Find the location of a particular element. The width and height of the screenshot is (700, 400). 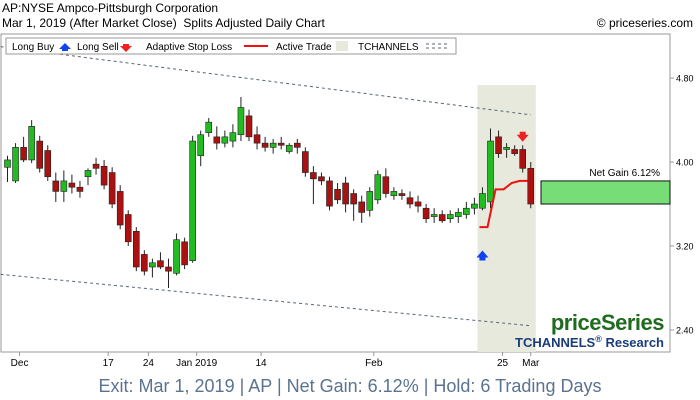

y-tick-label: 3.20 is located at coordinates (685, 247).